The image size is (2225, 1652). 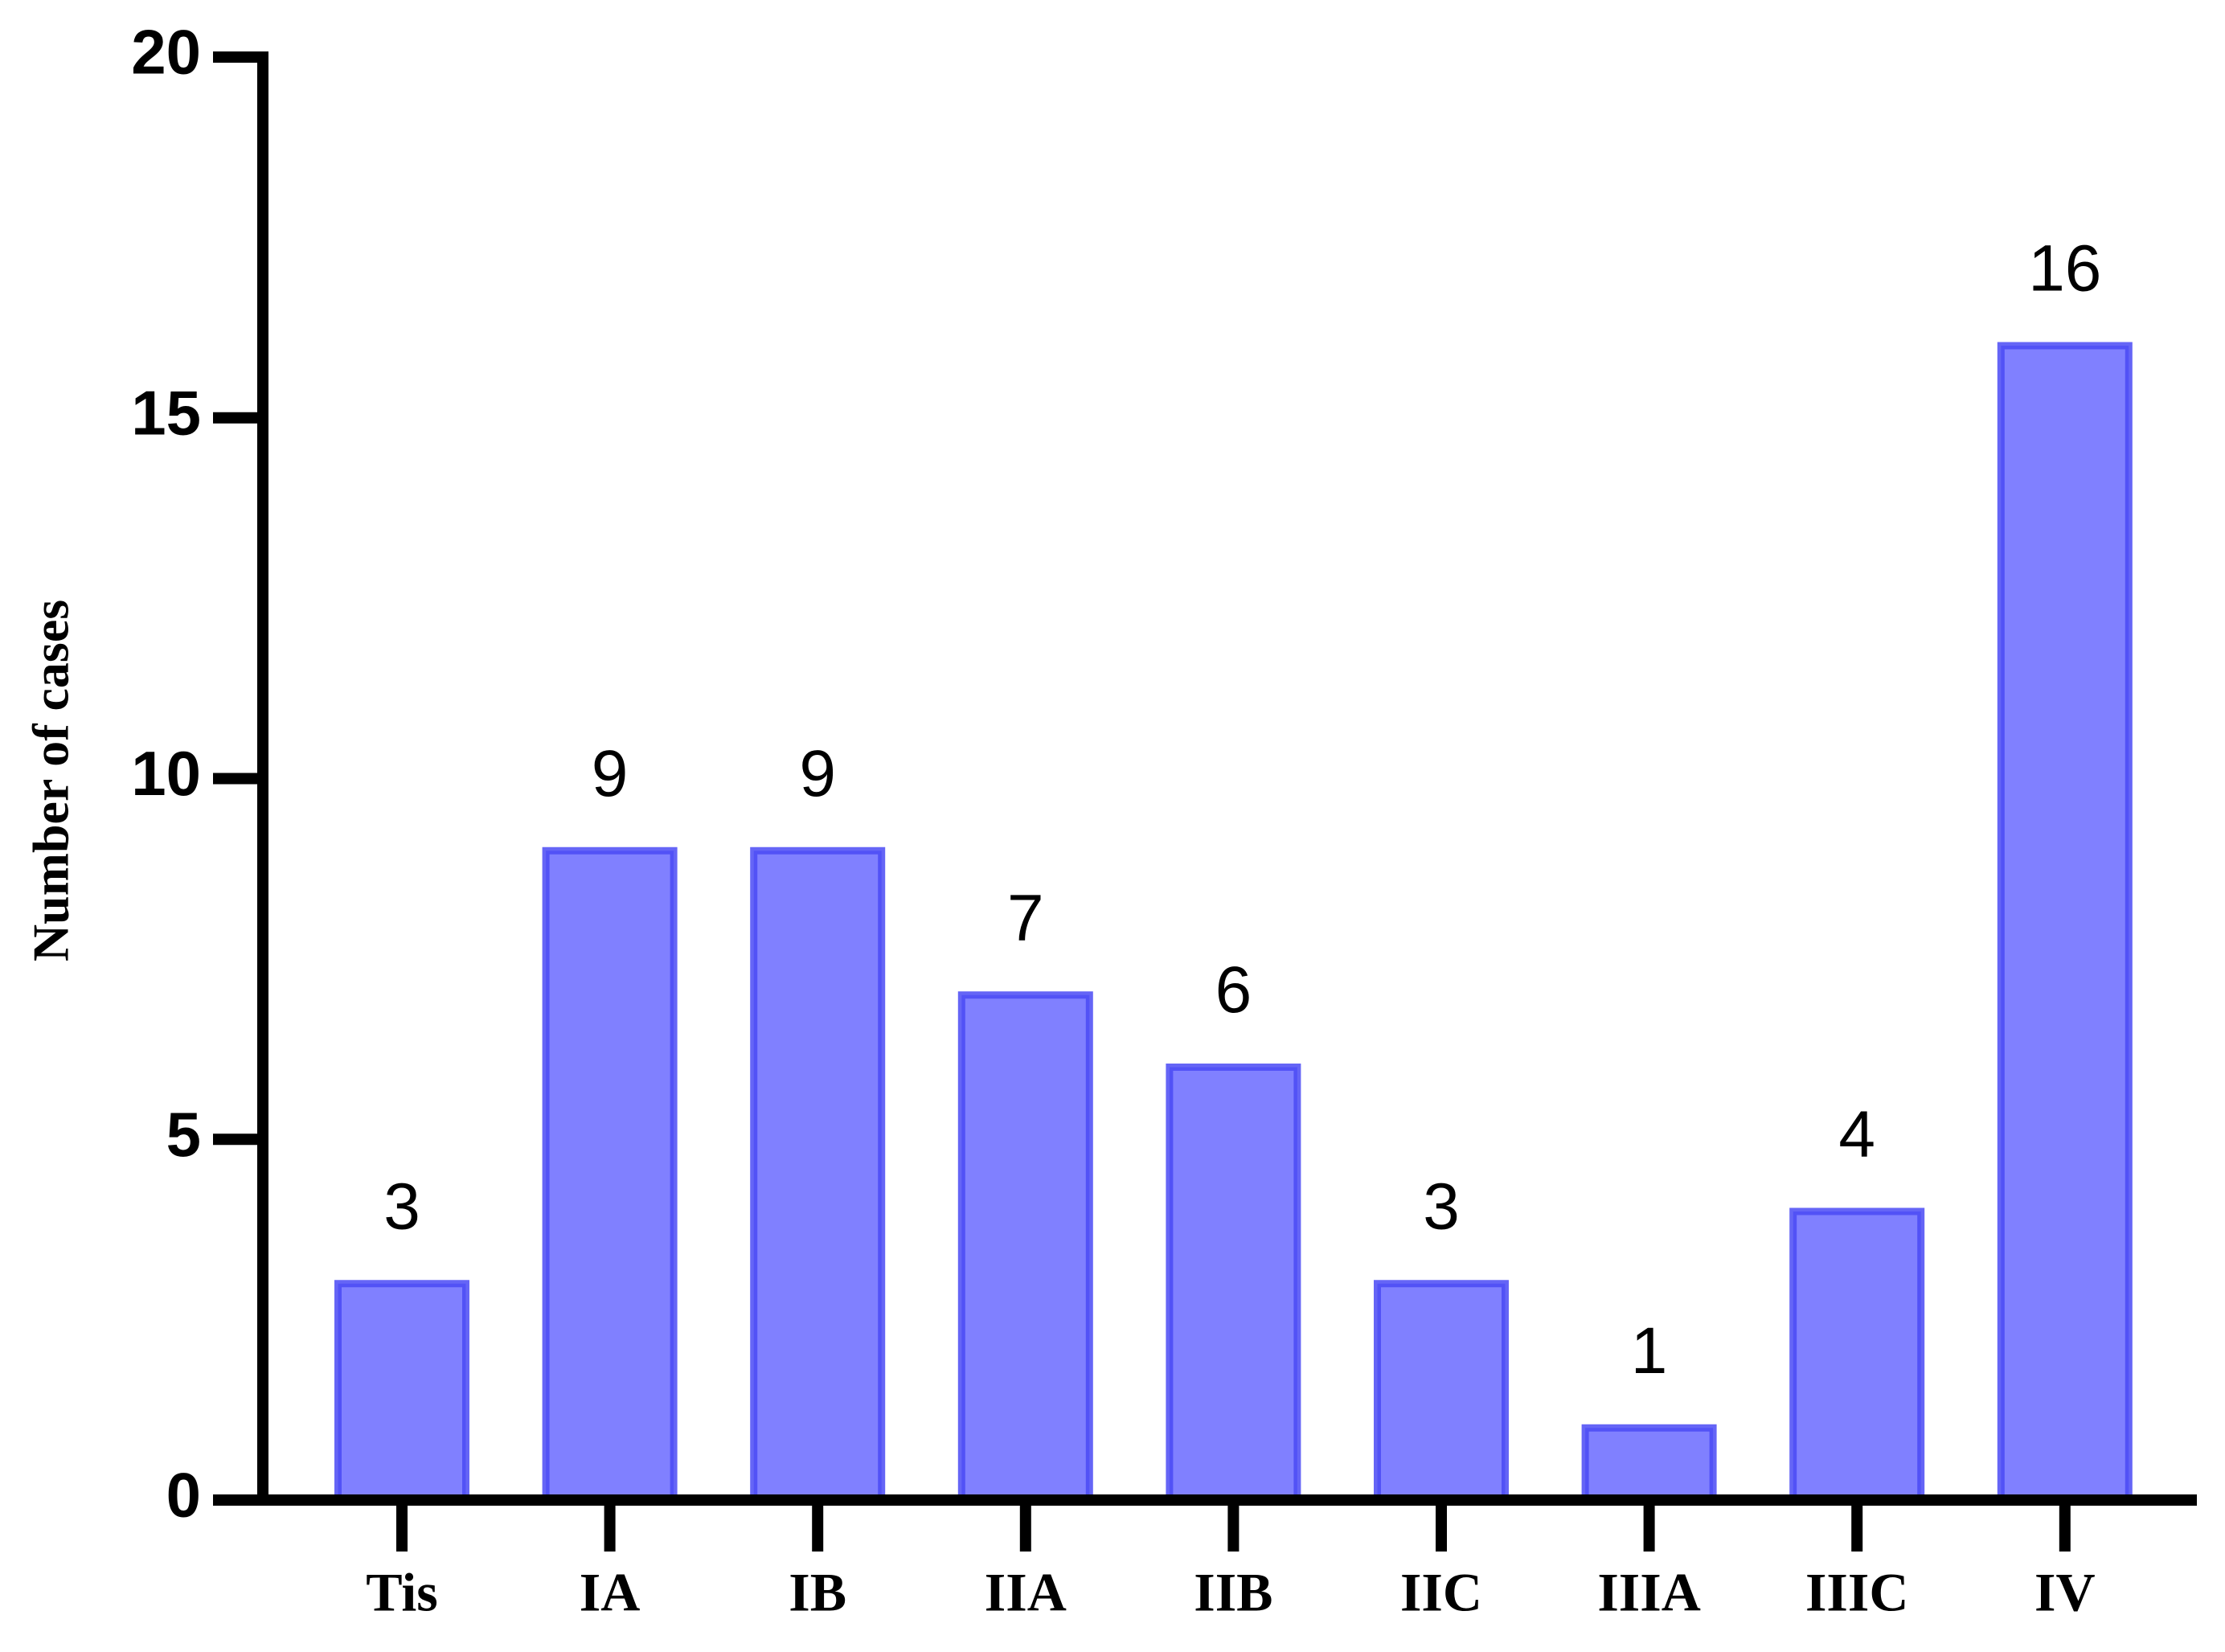 I want to click on value-label: 7, so click(x=1026, y=917).